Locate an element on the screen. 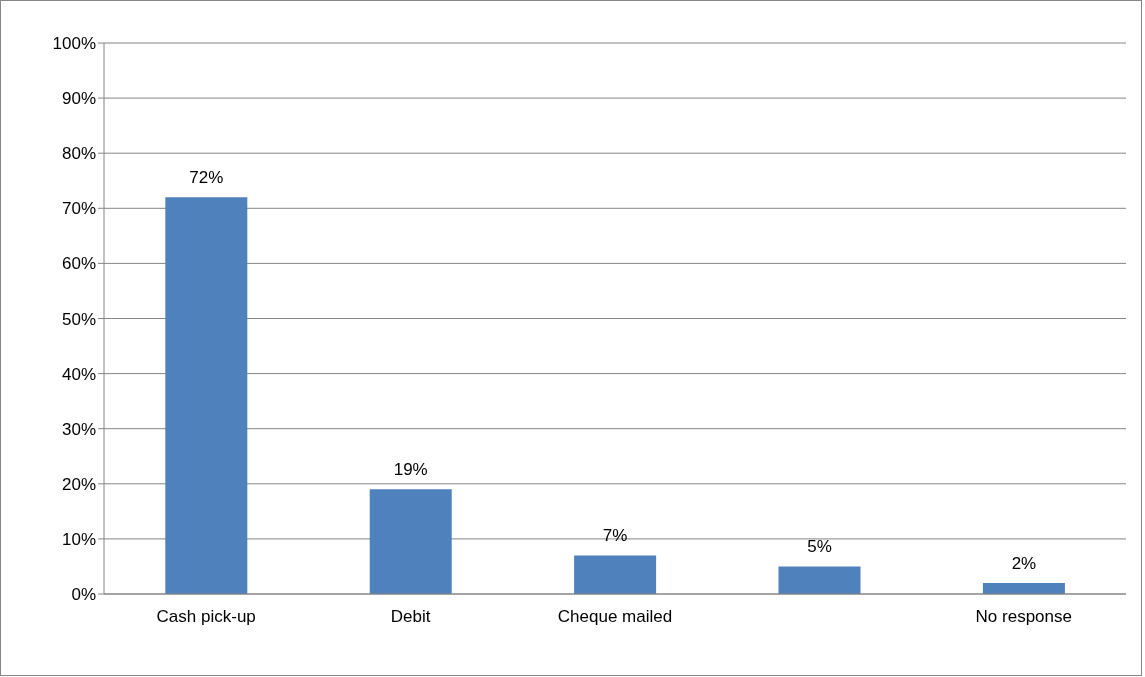 The image size is (1145, 677). y-tick-label: 50% is located at coordinates (78, 319).